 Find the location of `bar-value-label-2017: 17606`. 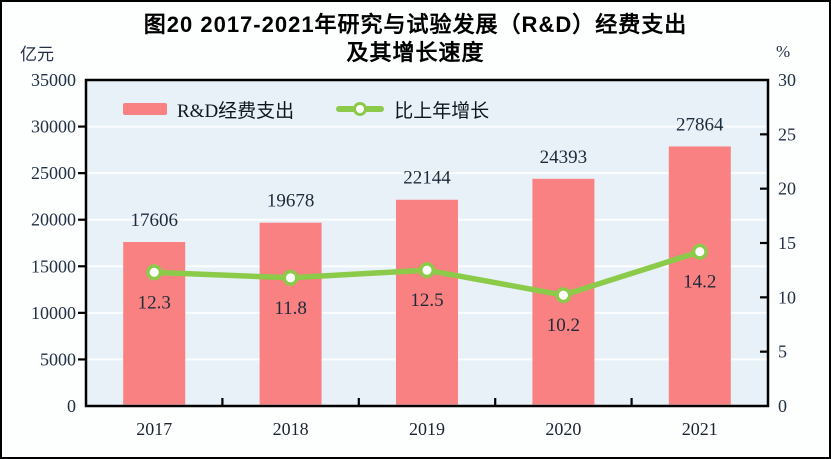

bar-value-label-2017: 17606 is located at coordinates (154, 220).